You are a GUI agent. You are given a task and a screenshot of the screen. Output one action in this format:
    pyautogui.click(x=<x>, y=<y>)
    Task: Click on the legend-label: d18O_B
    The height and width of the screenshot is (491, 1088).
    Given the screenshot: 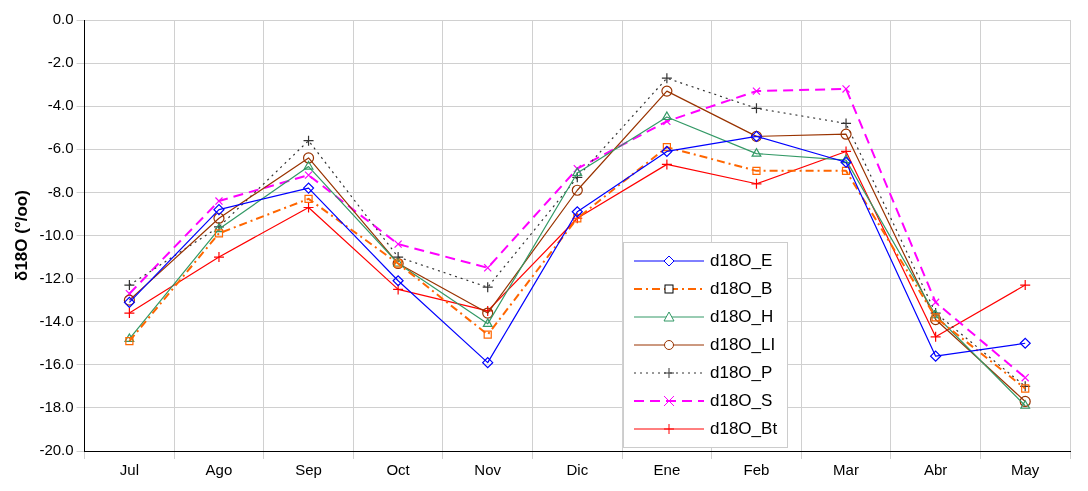 What is the action you would take?
    pyautogui.click(x=741, y=289)
    